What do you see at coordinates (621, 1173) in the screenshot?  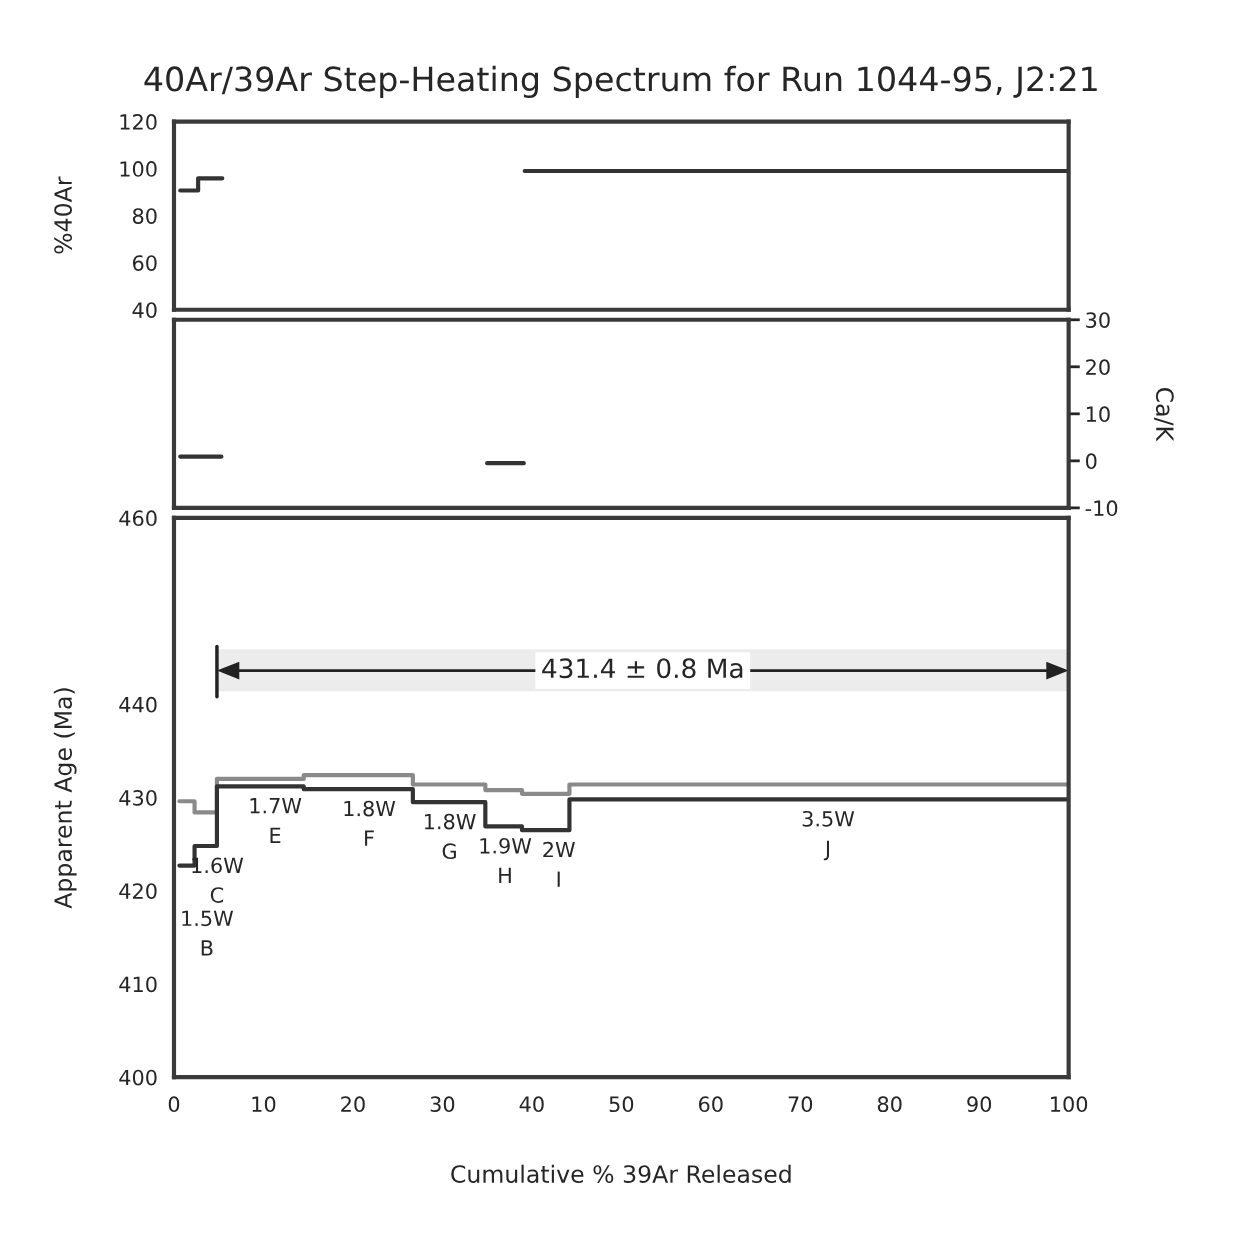 I see `x-axis-title: Cumulative % 39Ar Released` at bounding box center [621, 1173].